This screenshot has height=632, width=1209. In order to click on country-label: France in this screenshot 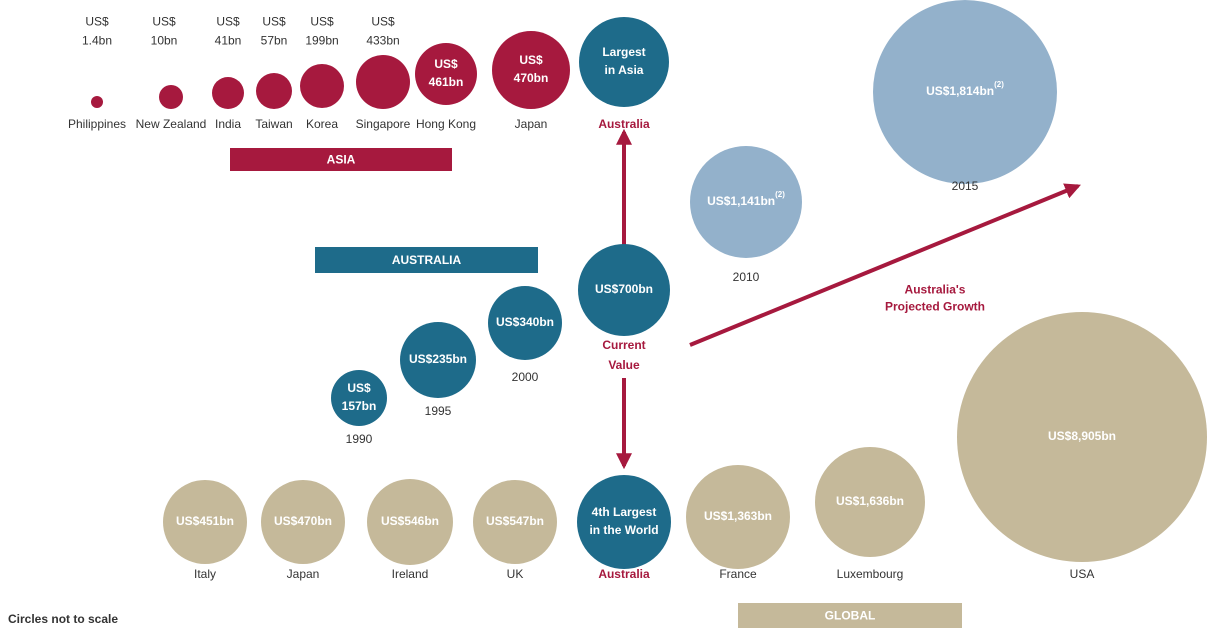, I will do `click(738, 574)`.